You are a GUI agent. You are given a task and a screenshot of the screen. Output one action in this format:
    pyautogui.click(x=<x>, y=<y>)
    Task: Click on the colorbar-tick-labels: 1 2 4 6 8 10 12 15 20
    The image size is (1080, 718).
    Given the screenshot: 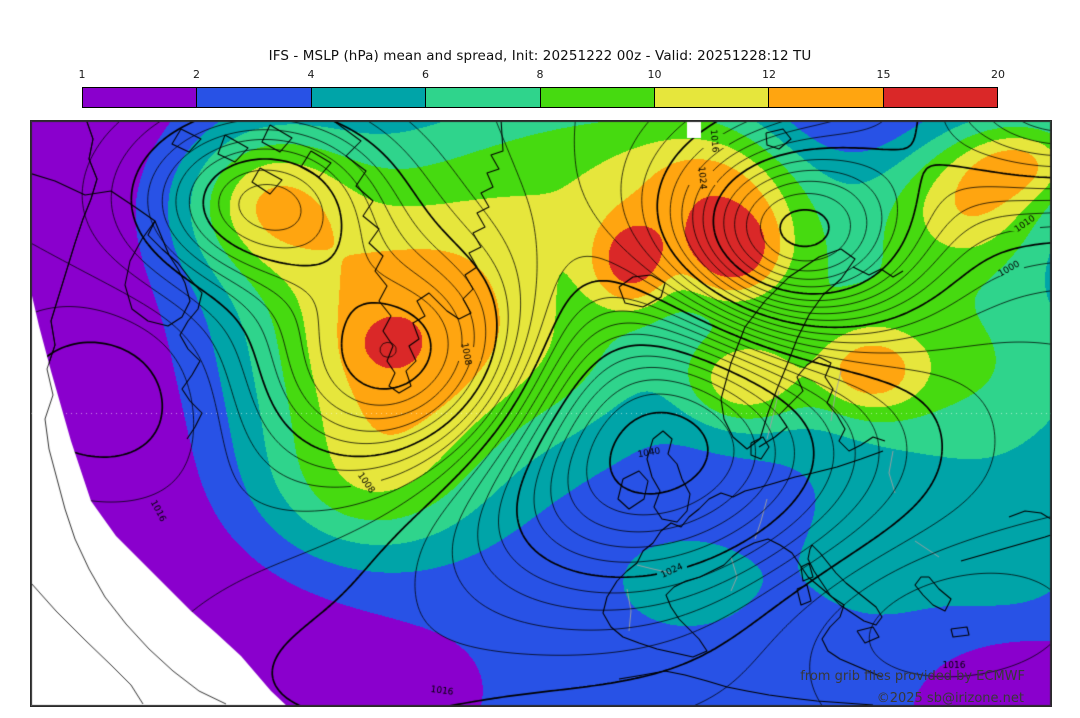 What is the action you would take?
    pyautogui.click(x=540, y=75)
    